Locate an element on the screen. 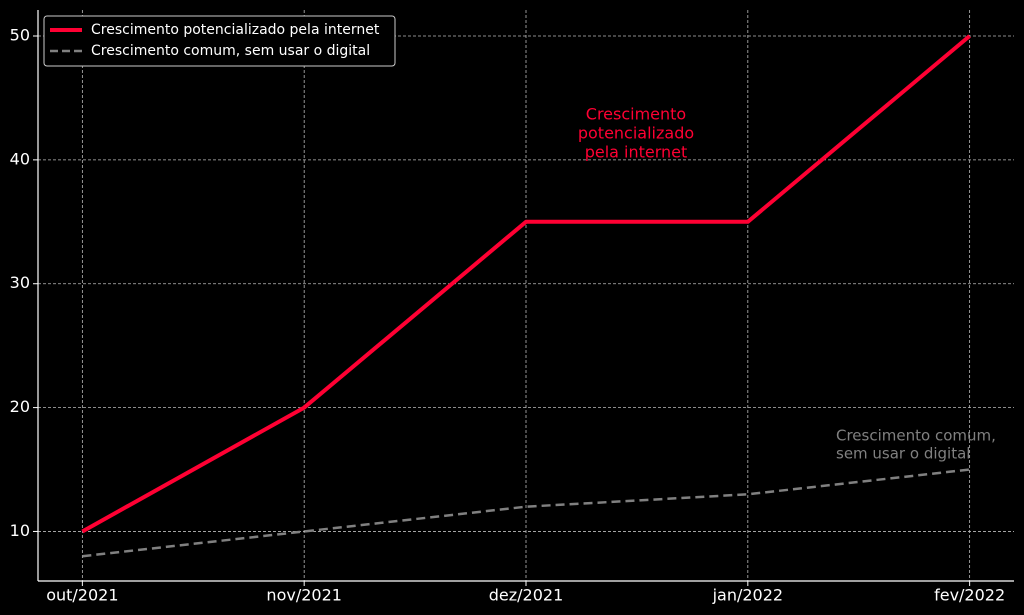 The image size is (1024, 615). x-tick-label: dez/2021 is located at coordinates (526, 595).